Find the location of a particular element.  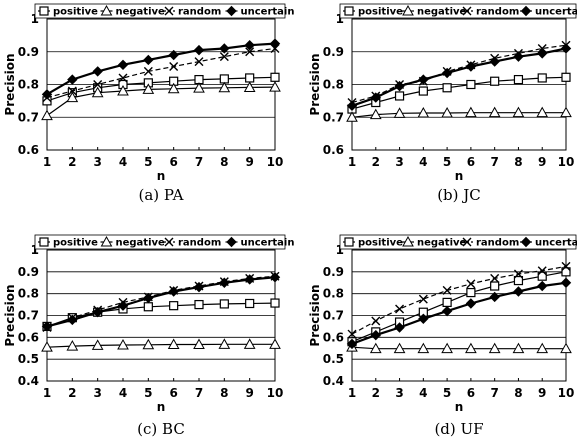

panel-caption: (d) UF is located at coordinates (458, 429).